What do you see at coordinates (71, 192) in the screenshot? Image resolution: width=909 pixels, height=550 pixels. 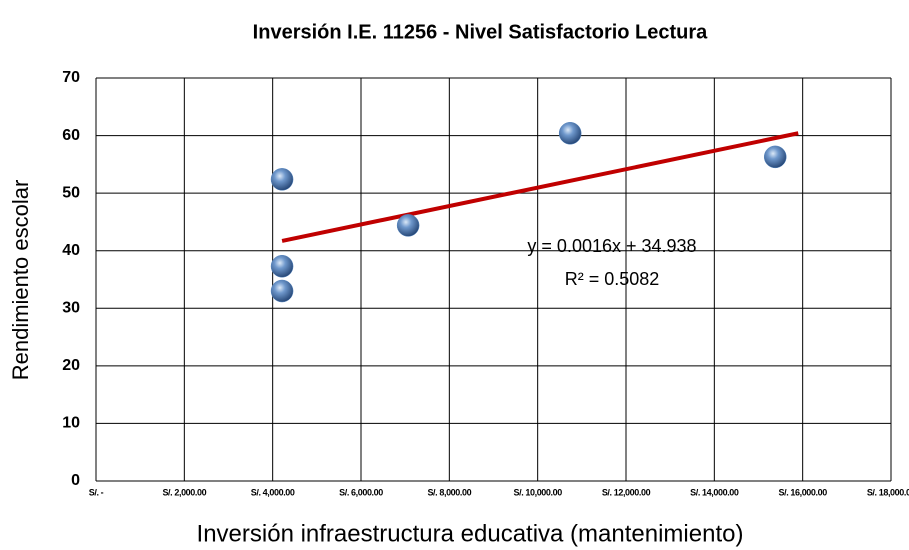 I see `y-tick-label: 50` at bounding box center [71, 192].